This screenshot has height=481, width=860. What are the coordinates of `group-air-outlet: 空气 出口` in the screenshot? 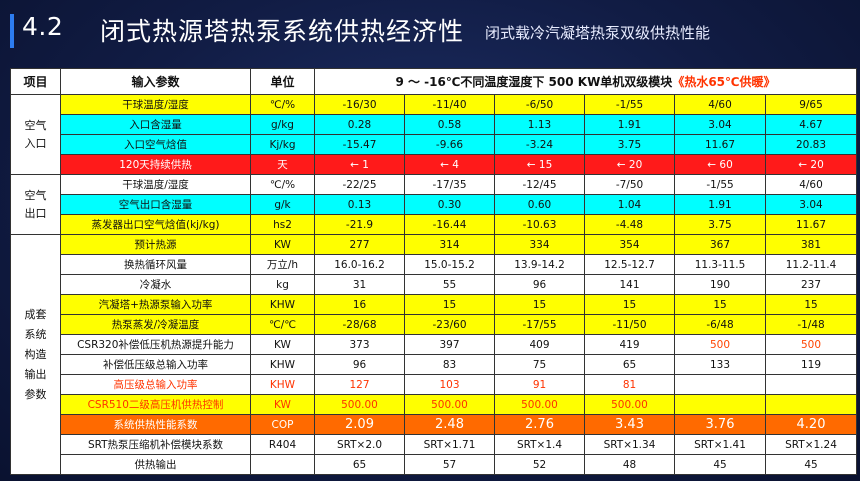 It's located at (35, 204).